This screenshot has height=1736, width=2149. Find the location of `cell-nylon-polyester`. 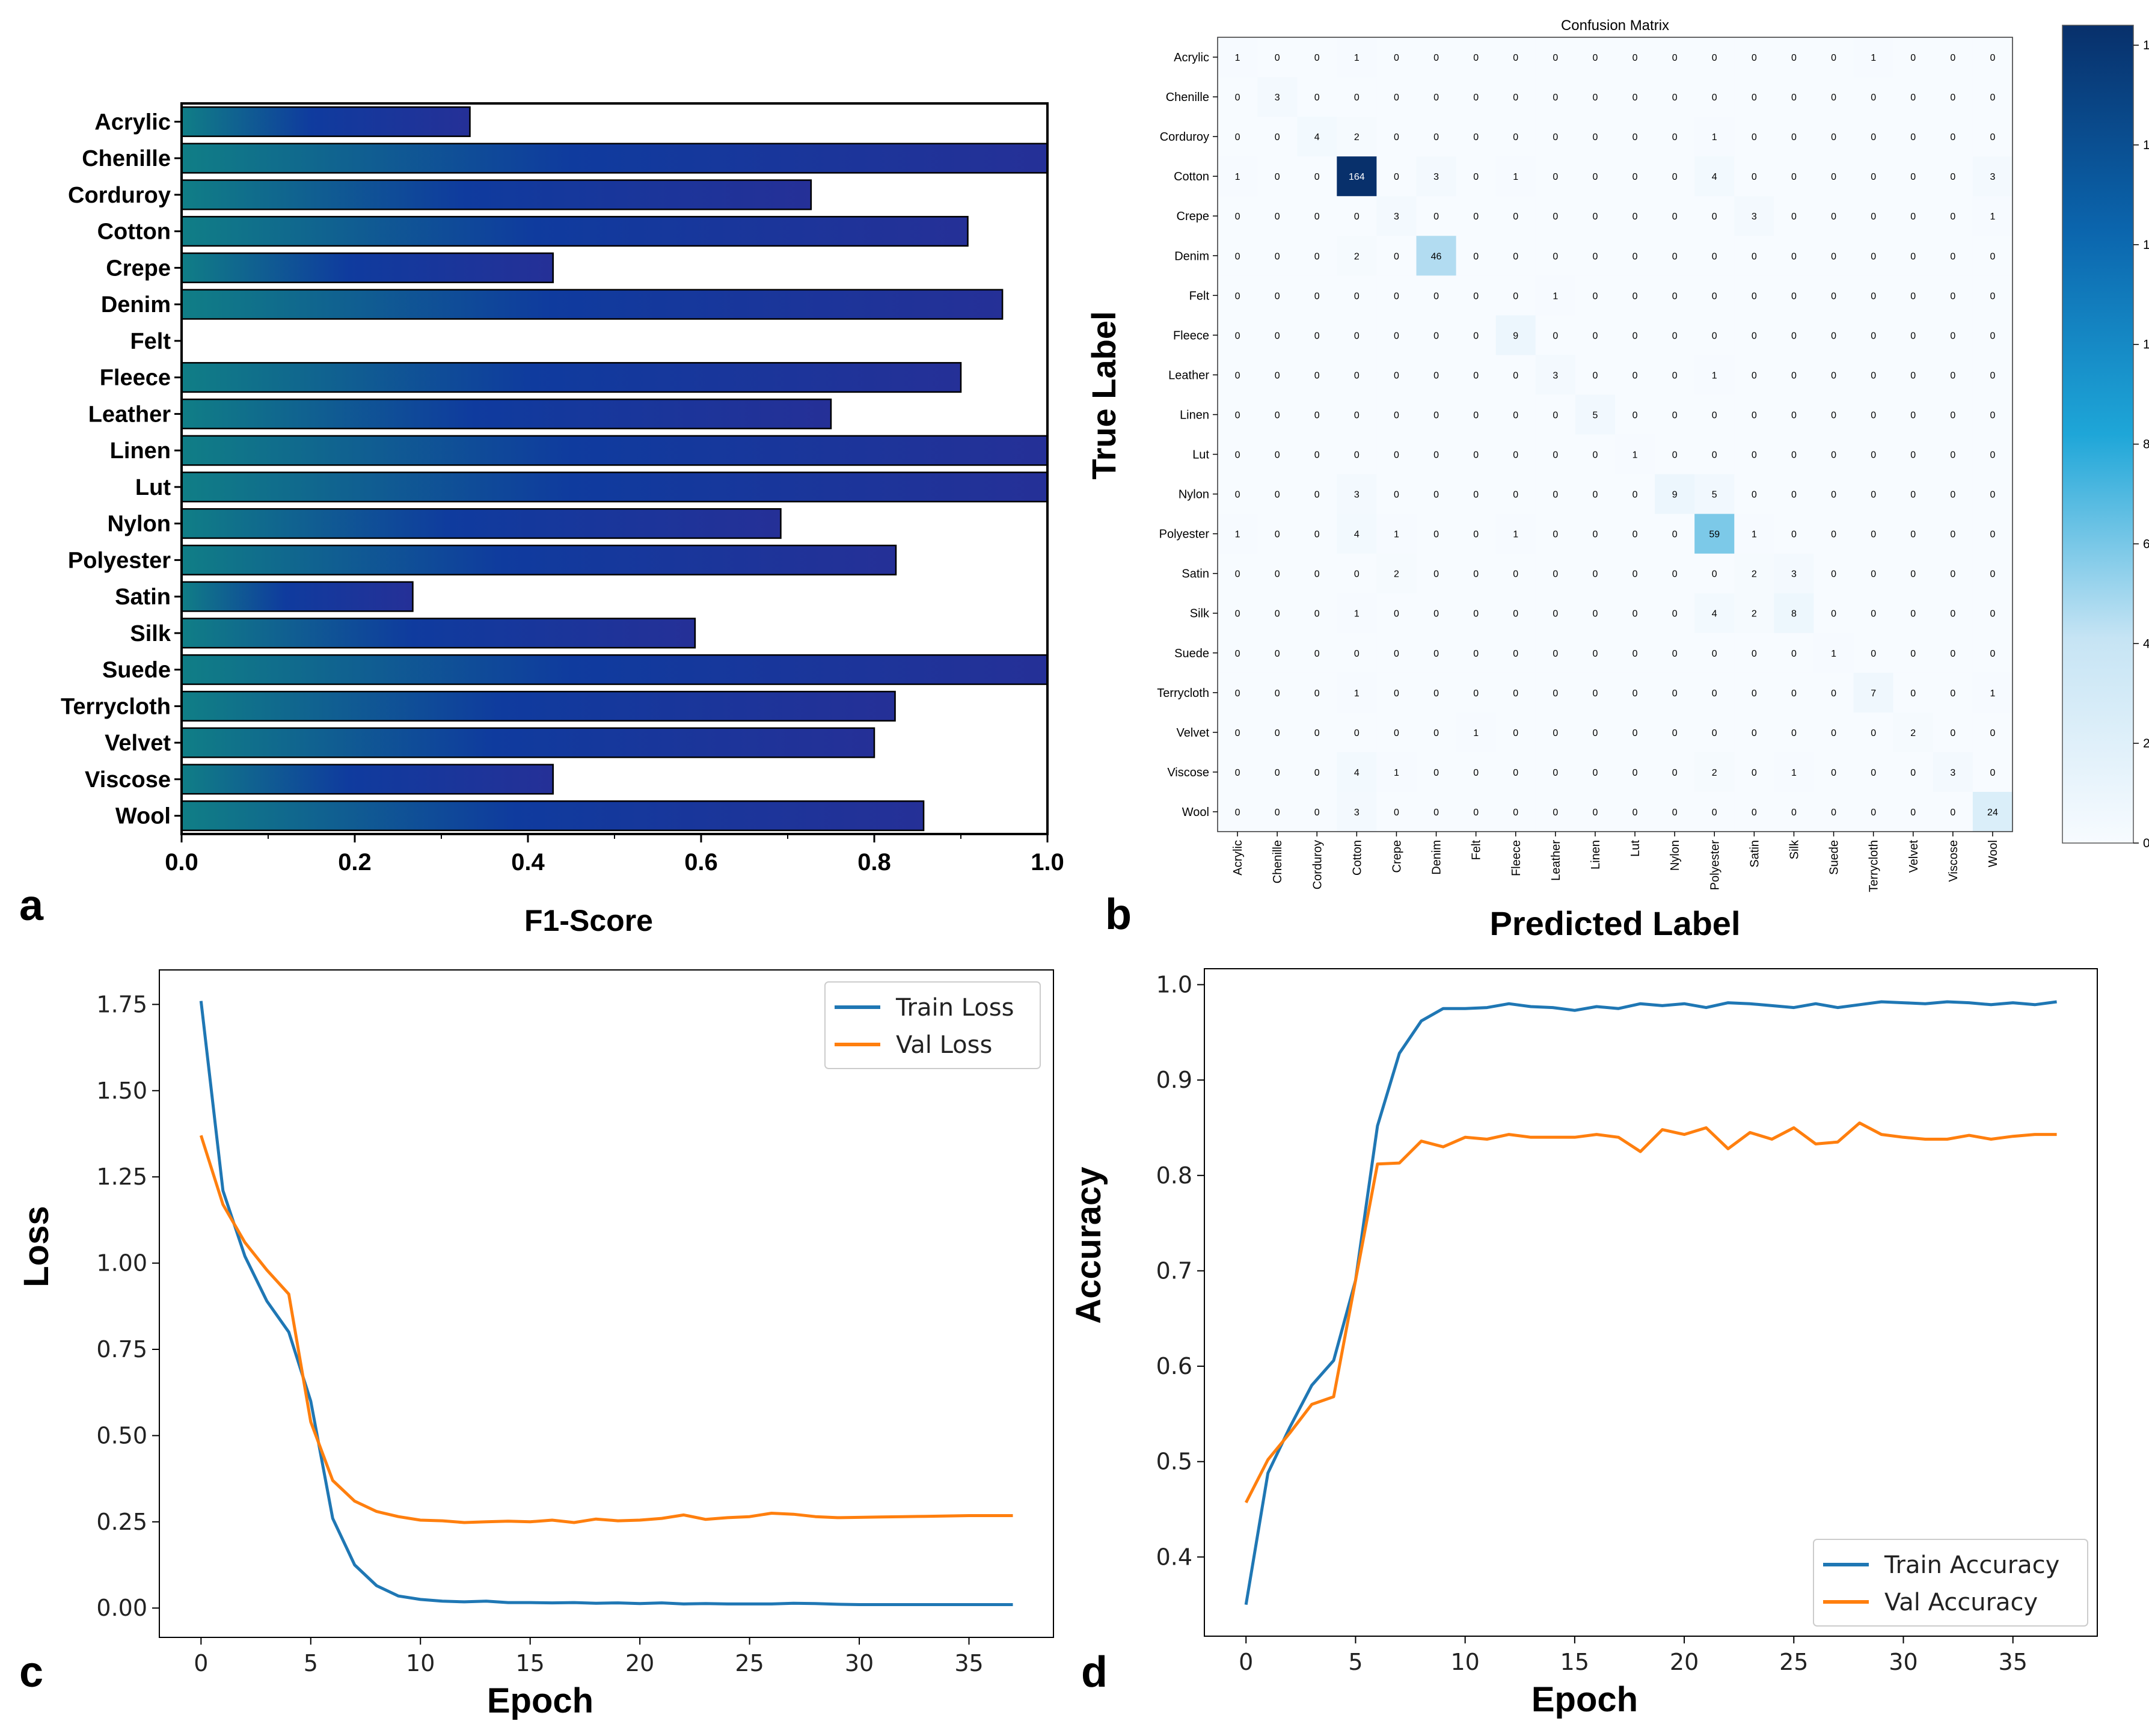

cell-nylon-polyester is located at coordinates (1714, 495).